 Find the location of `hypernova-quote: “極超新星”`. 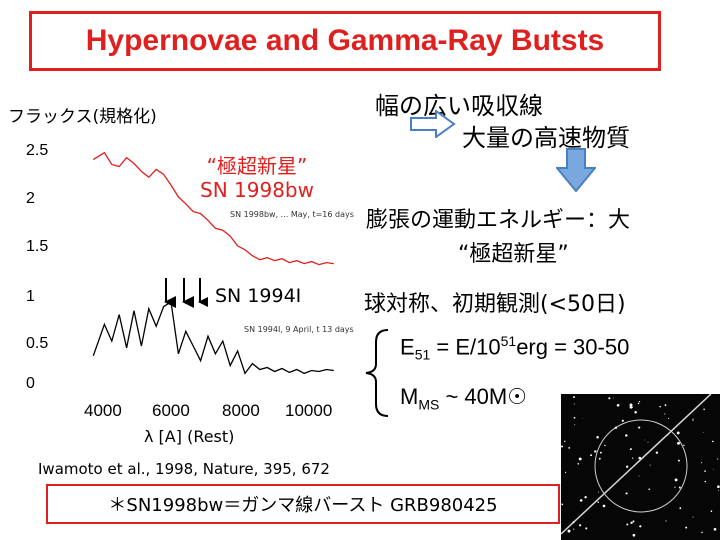

hypernova-quote: “極超新星” is located at coordinates (513, 254).